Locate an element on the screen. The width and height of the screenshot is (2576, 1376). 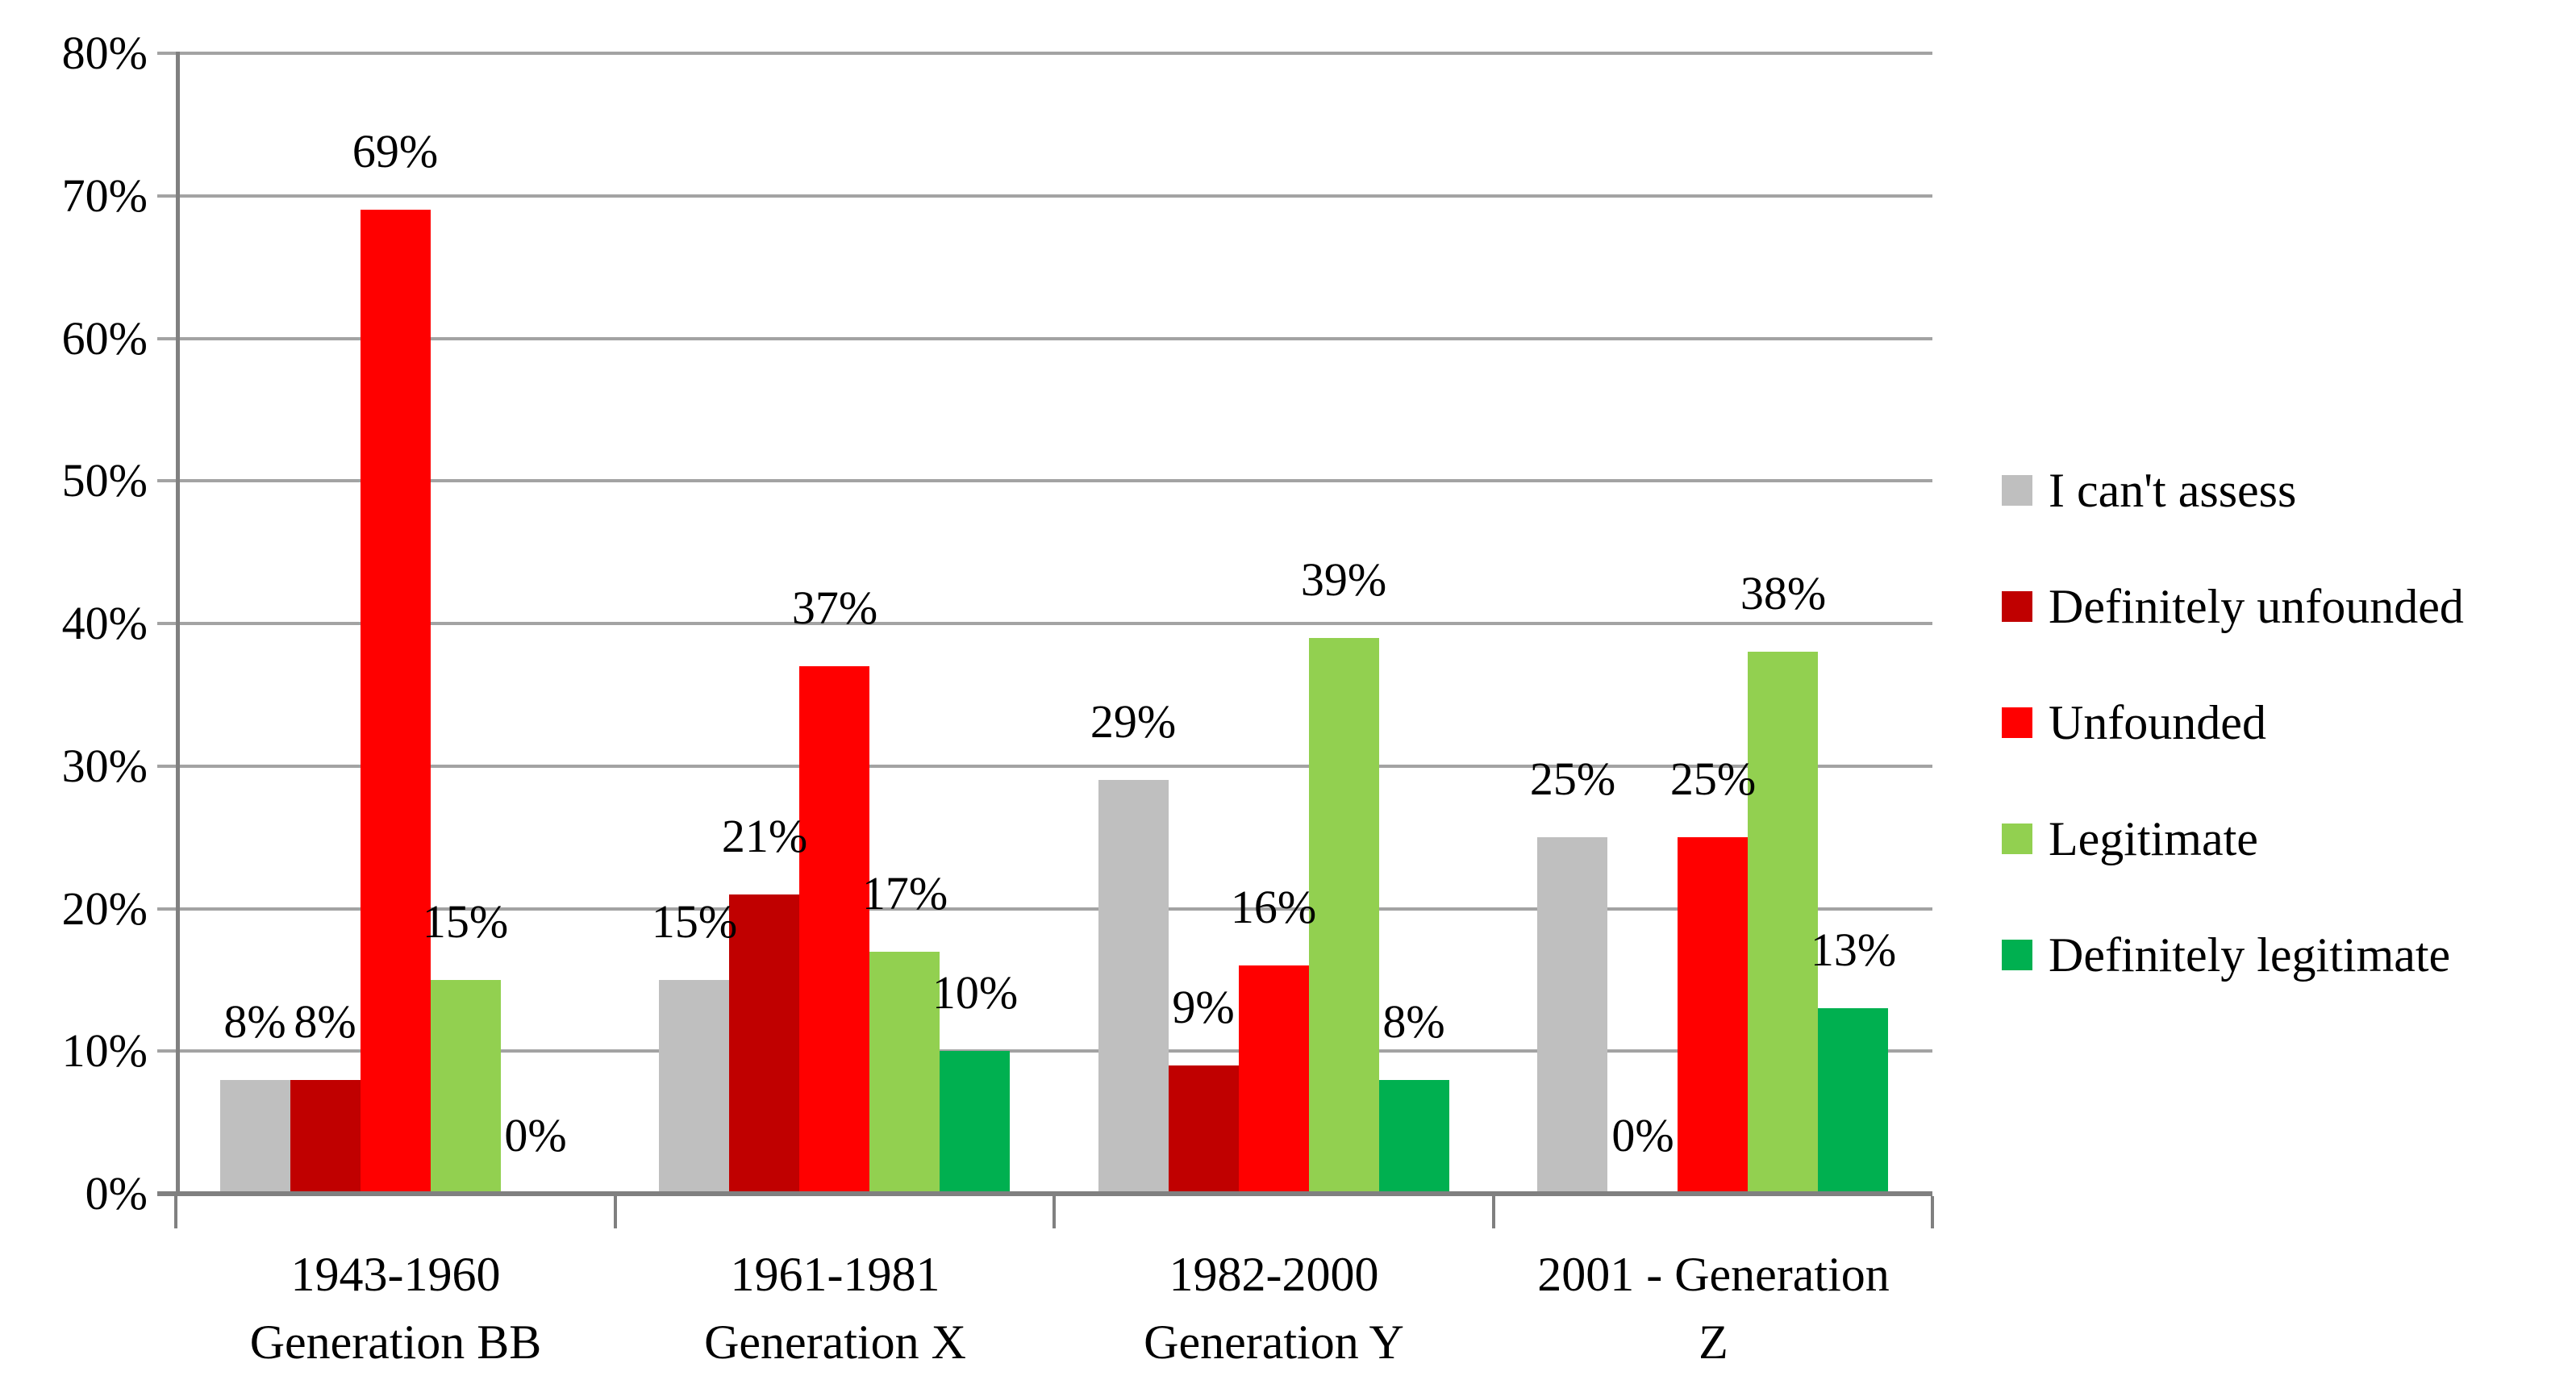
bar-definitely-unfounded-cat2 is located at coordinates (764, 1044).